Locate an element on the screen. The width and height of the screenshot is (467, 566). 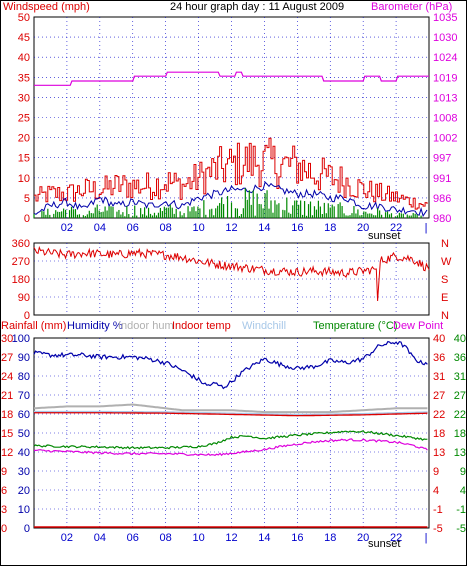
temp-tick-label-inner: -5 is located at coordinates (438, 529).